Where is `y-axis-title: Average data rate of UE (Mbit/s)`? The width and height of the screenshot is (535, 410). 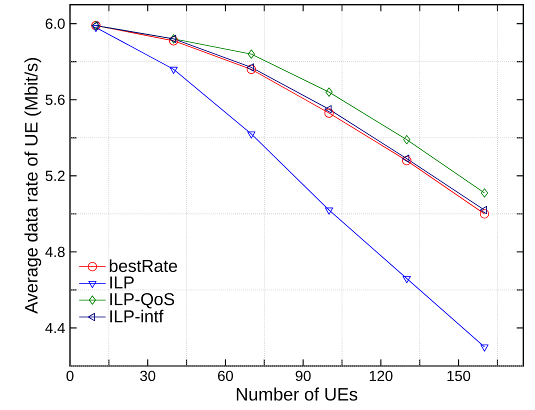
y-axis-title: Average data rate of UE (Mbit/s) is located at coordinates (33, 186).